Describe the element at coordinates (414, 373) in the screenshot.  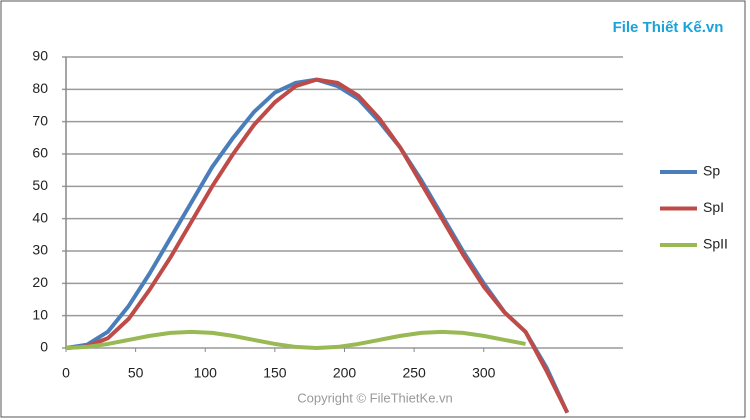
I see `x-tick-label: 250` at that location.